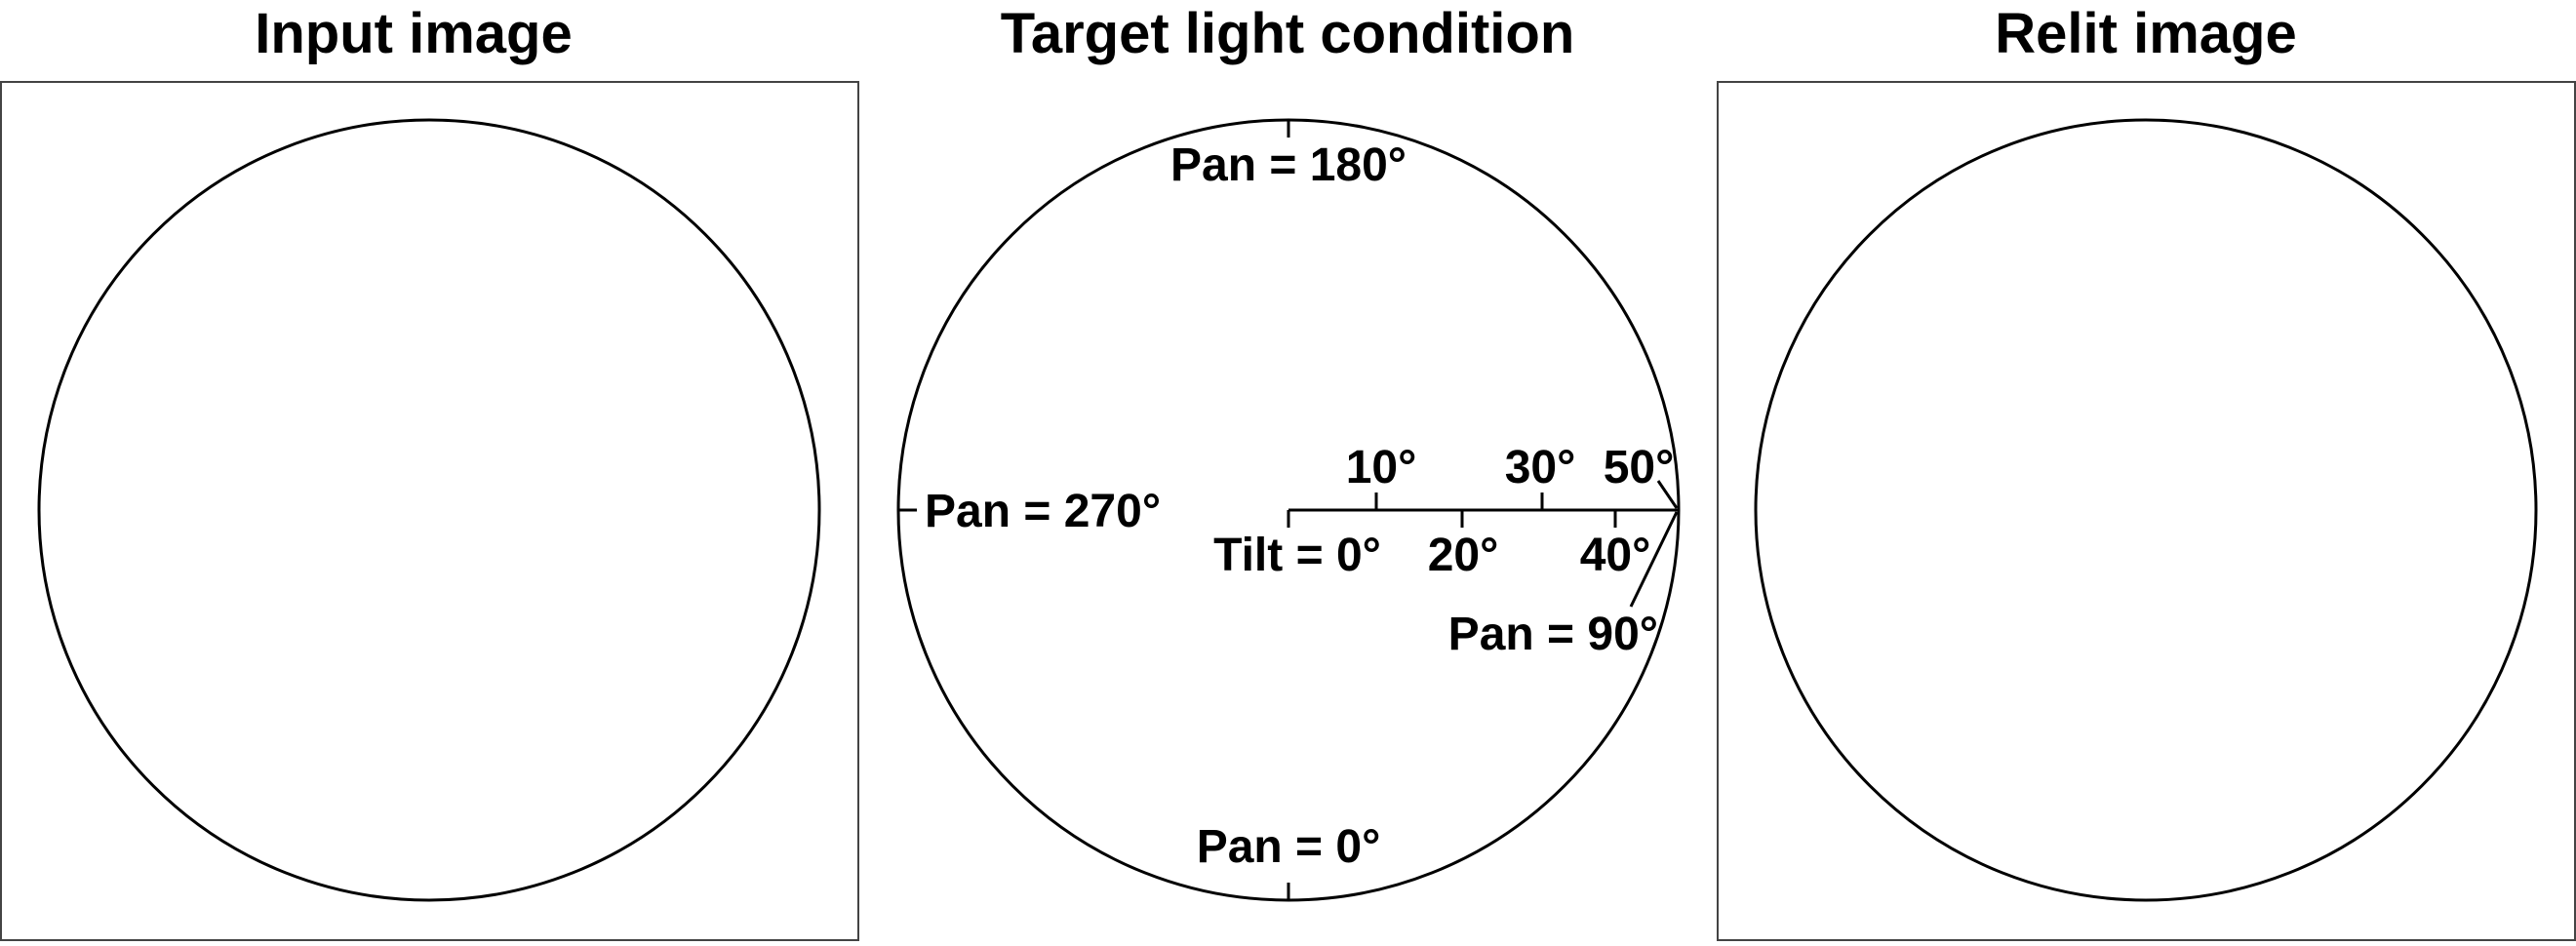 The image size is (2576, 946). I want to click on tilt-30-label: 30°, so click(1540, 467).